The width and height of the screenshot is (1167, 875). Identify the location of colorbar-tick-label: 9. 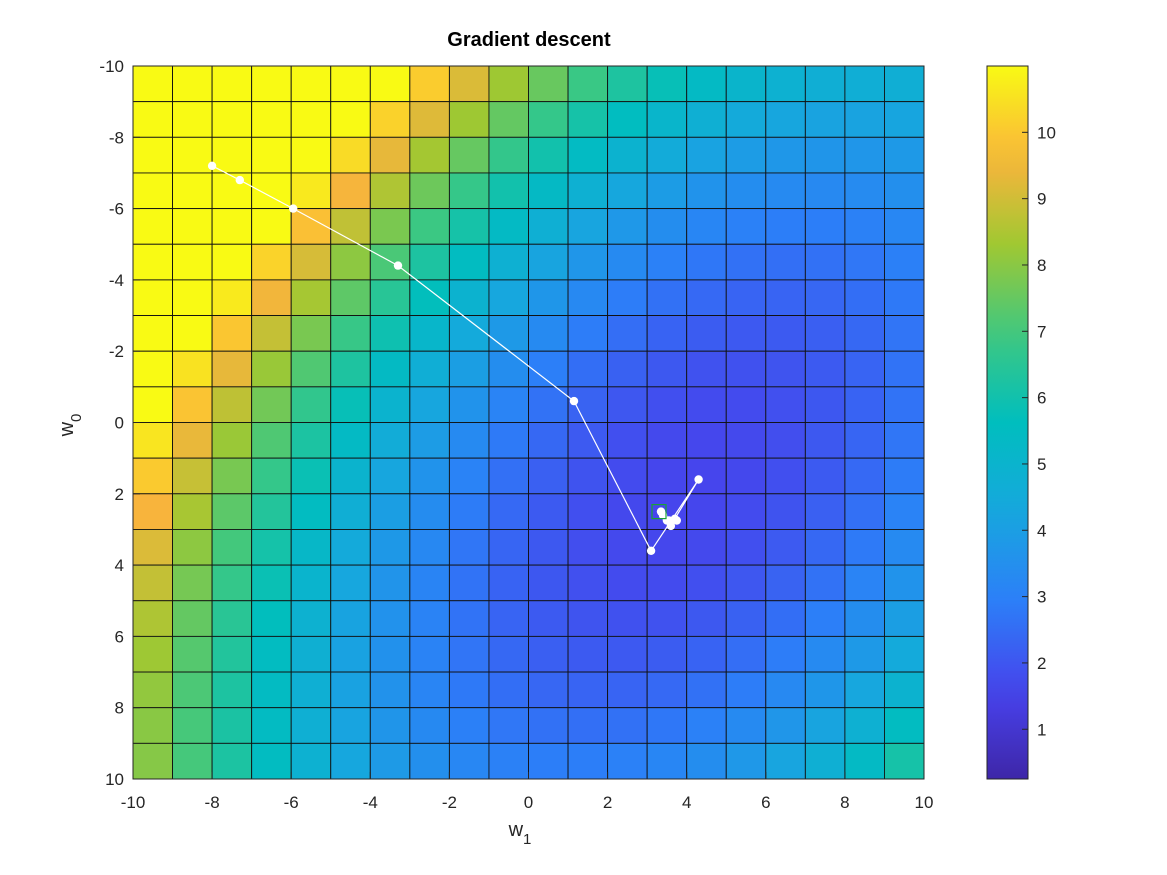
(1041, 199).